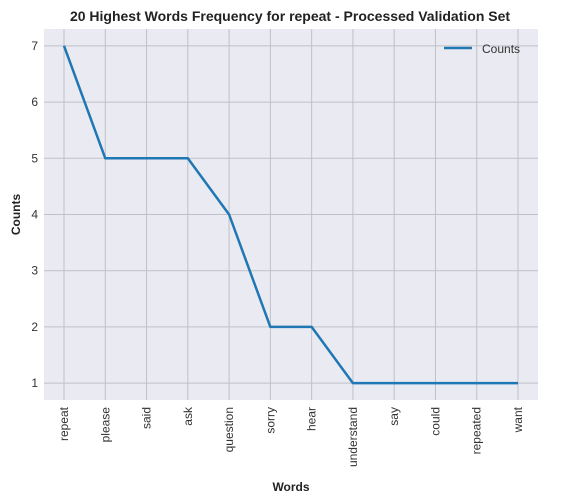 This screenshot has width=561, height=504. Describe the element at coordinates (105, 425) in the screenshot. I see `x-tick-label: please` at that location.